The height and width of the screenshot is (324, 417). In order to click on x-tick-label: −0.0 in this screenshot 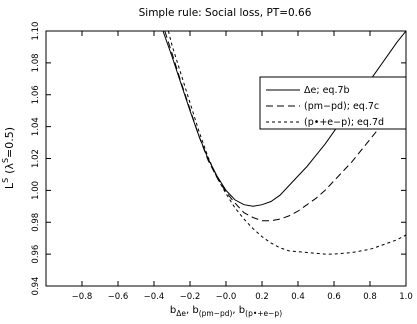, I will do `click(226, 297)`.